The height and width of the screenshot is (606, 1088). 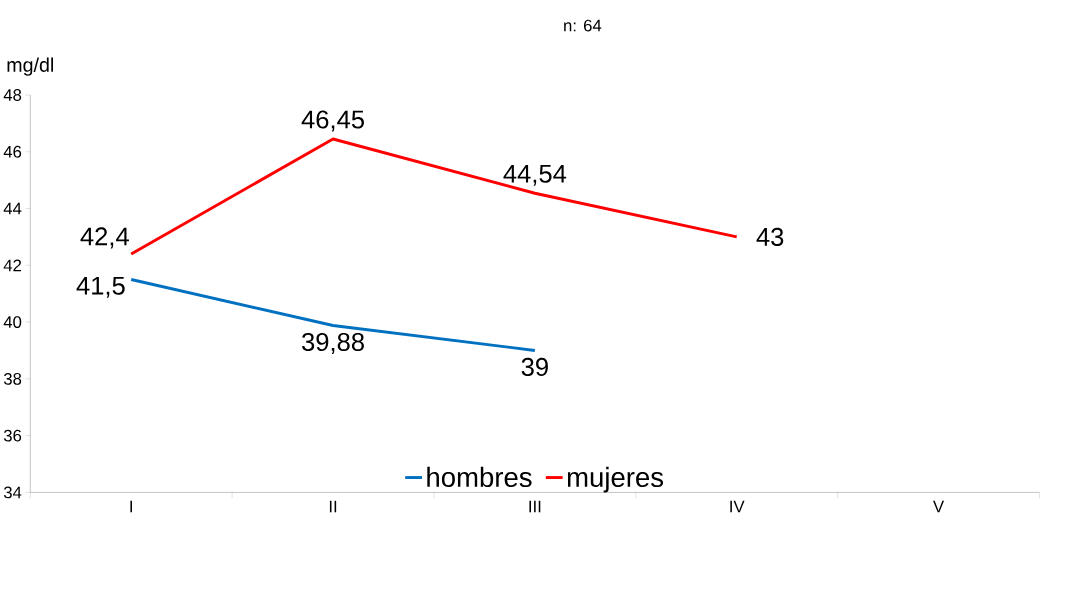 What do you see at coordinates (615, 479) in the screenshot?
I see `legend-label: mujeres` at bounding box center [615, 479].